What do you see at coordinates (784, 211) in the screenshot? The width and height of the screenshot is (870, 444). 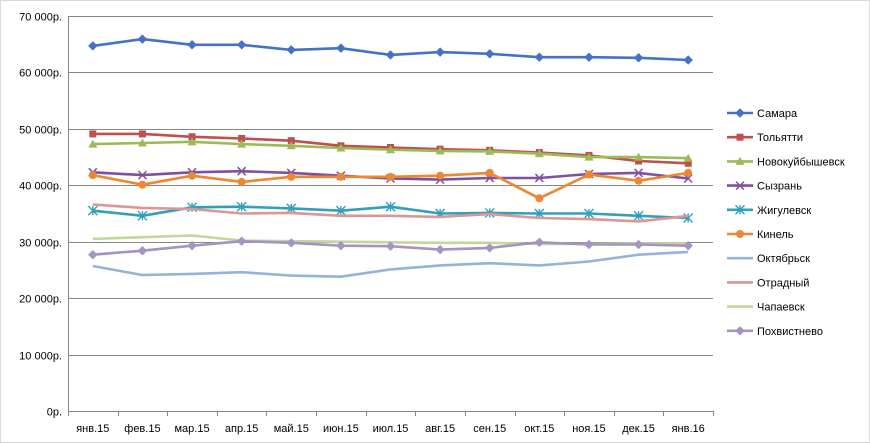 I see `legend-label: Жигулевск` at bounding box center [784, 211].